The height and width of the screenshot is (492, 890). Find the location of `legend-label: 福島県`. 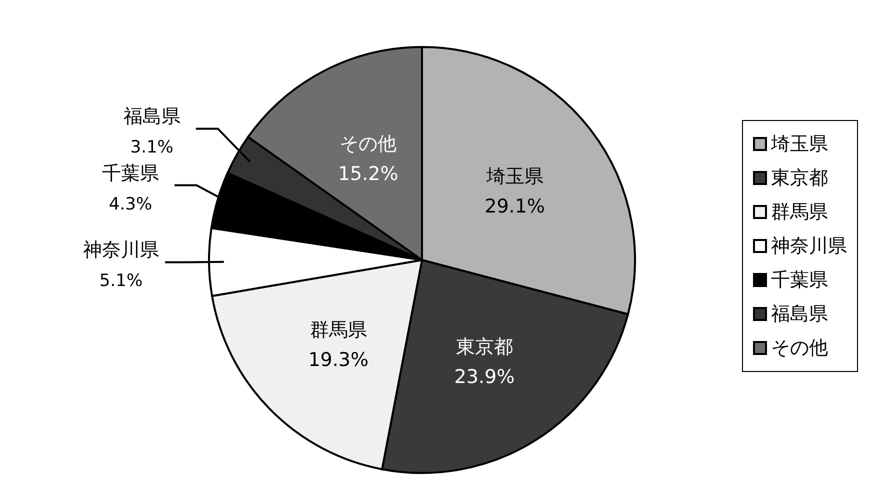

legend-label: 福島県 is located at coordinates (799, 314).